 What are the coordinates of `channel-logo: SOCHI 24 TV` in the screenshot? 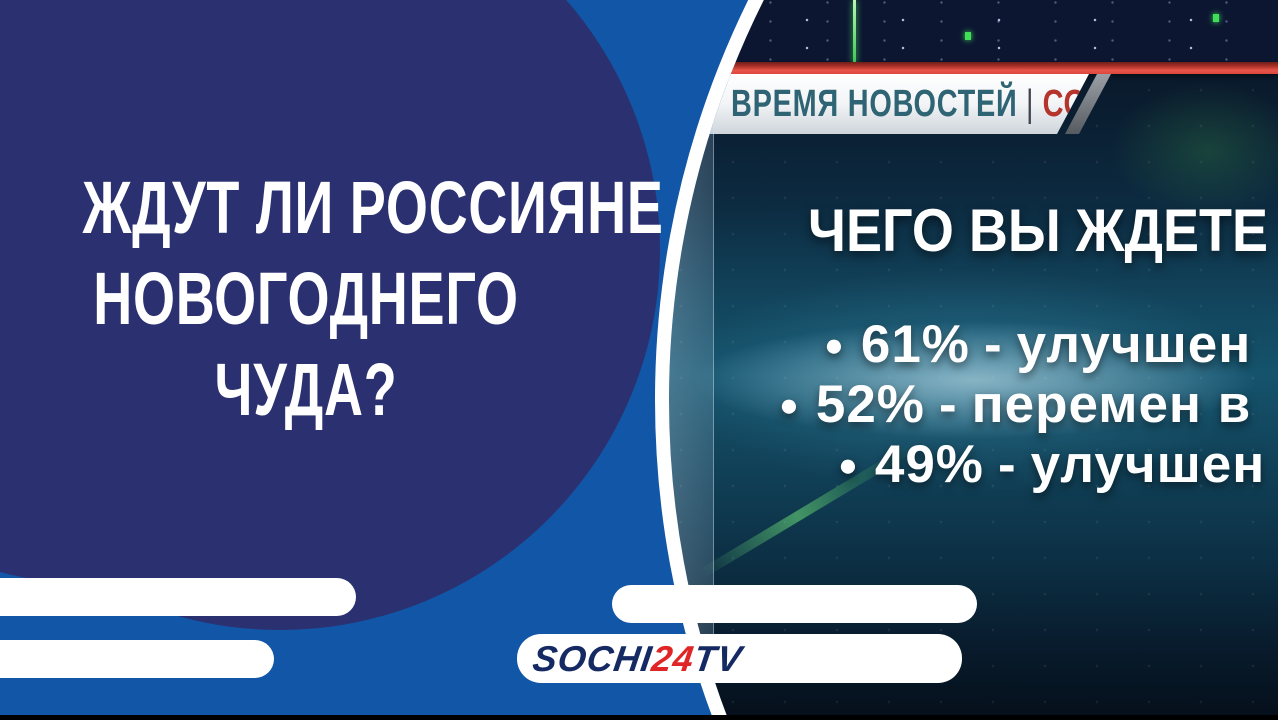 It's located at (739, 658).